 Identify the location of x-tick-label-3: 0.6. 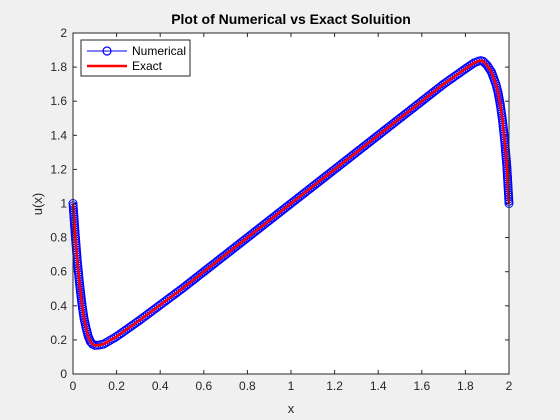
(203, 386).